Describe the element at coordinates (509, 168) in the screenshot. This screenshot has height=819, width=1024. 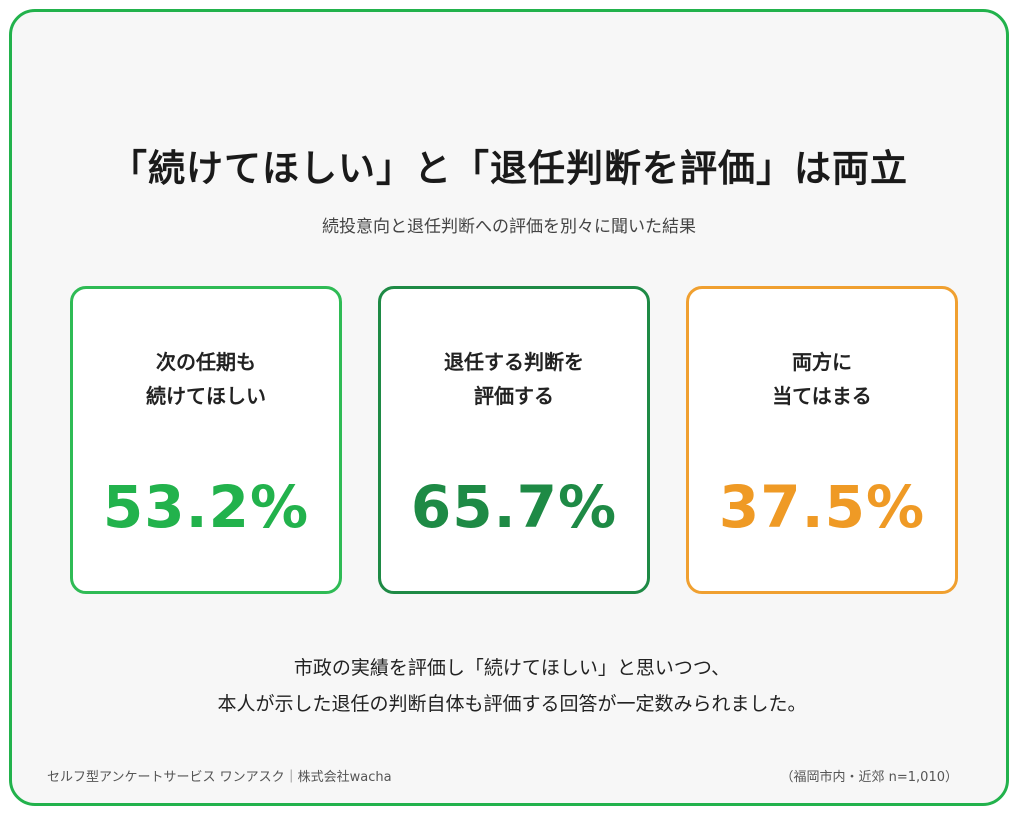
I see `page-title: 「続けてほしい」と「退任判断を評価」は両立` at that location.